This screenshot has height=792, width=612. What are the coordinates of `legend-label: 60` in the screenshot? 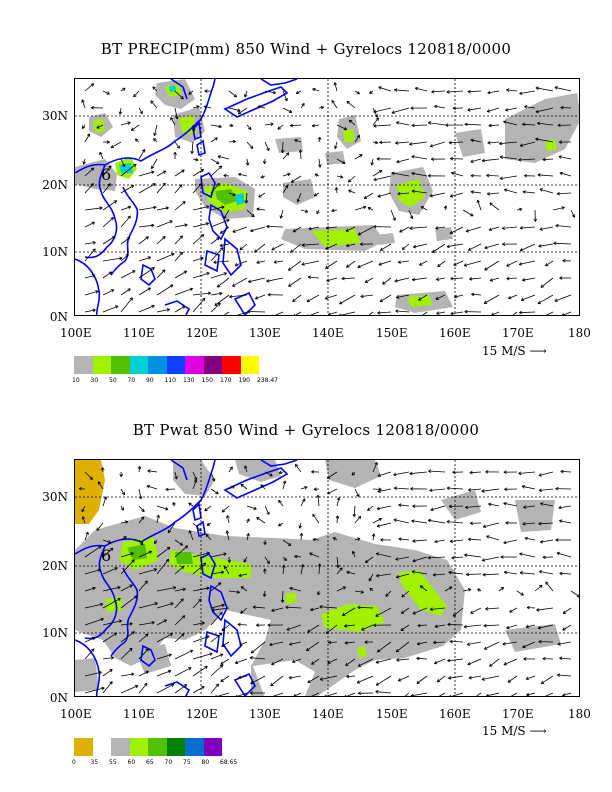 It's located at (131, 762).